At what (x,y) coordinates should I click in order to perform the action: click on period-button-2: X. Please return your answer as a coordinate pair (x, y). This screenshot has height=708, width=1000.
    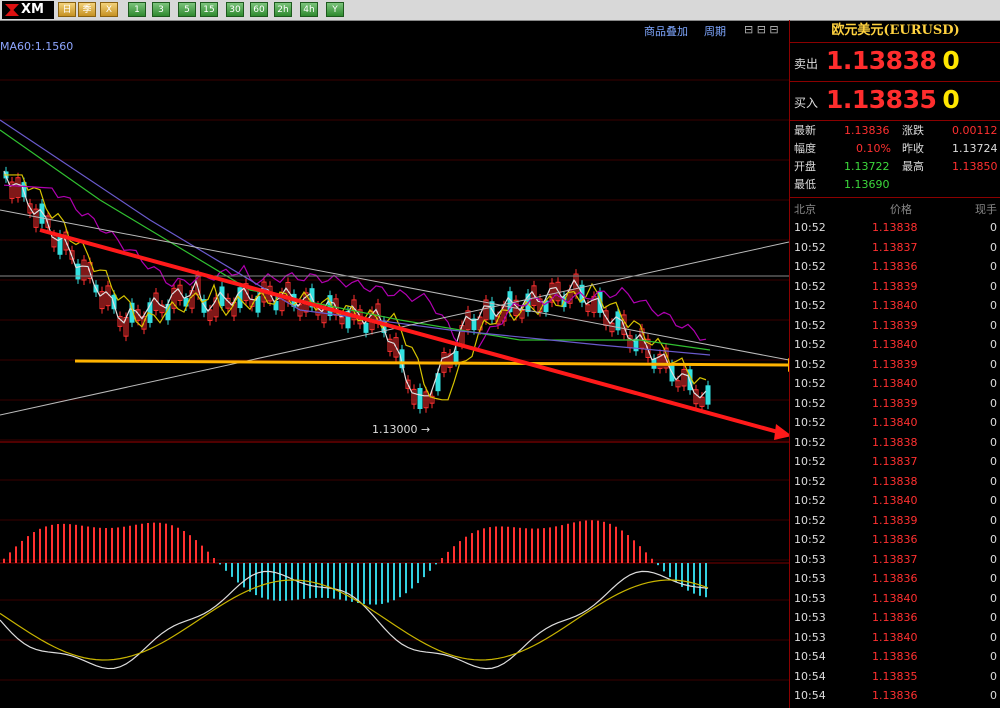
    Looking at the image, I should click on (109, 9).